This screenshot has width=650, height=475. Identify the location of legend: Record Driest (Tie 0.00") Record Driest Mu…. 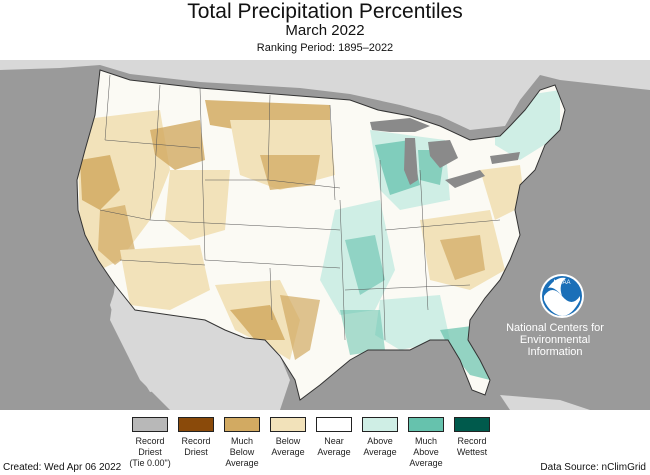
(327, 445).